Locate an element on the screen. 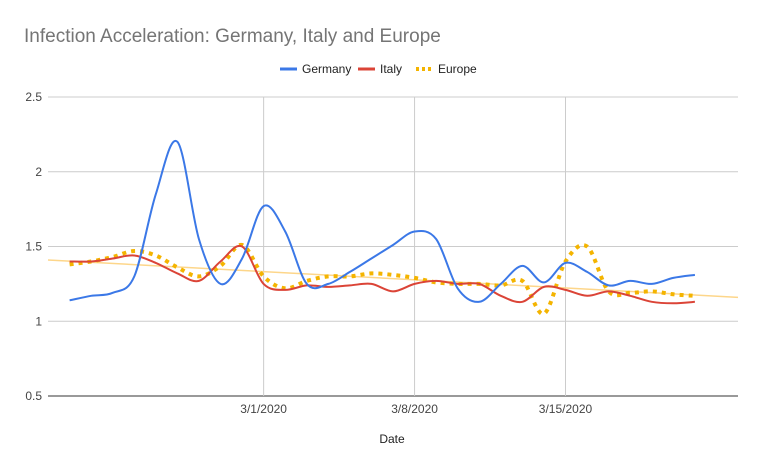 This screenshot has width=760, height=470. legend-label-germany: Germany is located at coordinates (326, 69).